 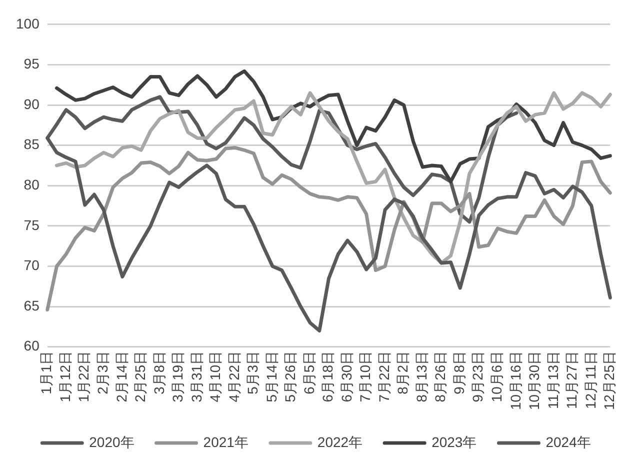 I want to click on y-tick-label: 60, so click(x=32, y=346).